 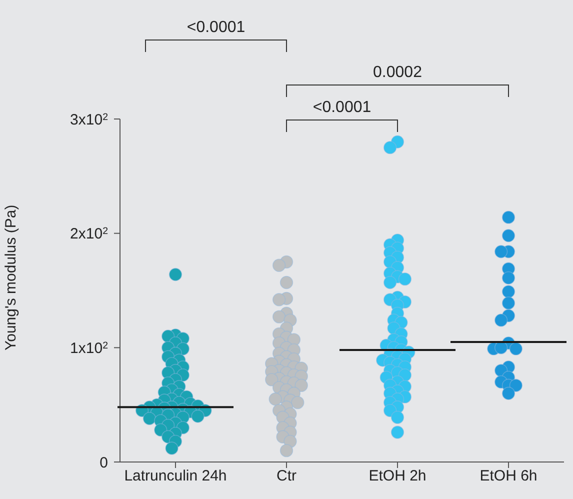 I want to click on y-tick-label: 1x10$^{2}$, so click(x=89, y=348).